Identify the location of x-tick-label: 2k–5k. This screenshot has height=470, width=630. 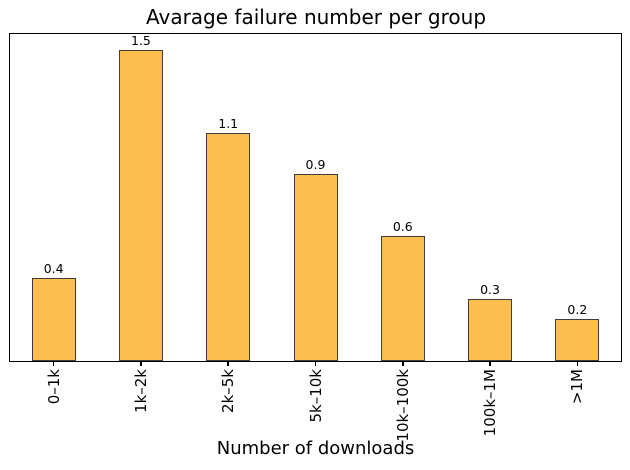
(228, 391).